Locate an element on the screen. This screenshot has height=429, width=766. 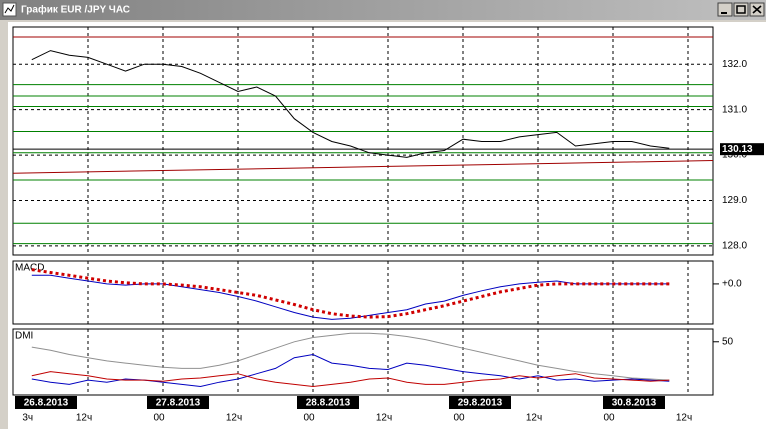
maximize-button is located at coordinates (741, 9).